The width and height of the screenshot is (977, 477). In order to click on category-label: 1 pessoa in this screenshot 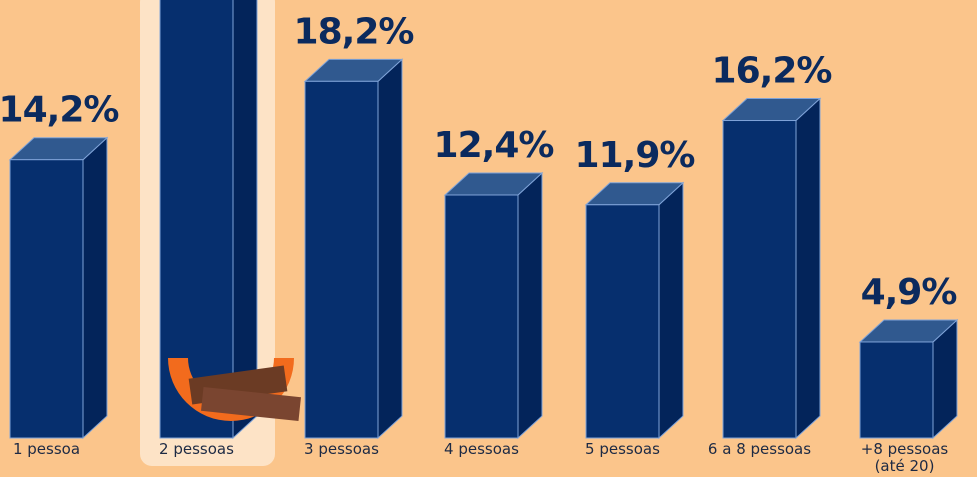, I will do `click(46, 449)`.